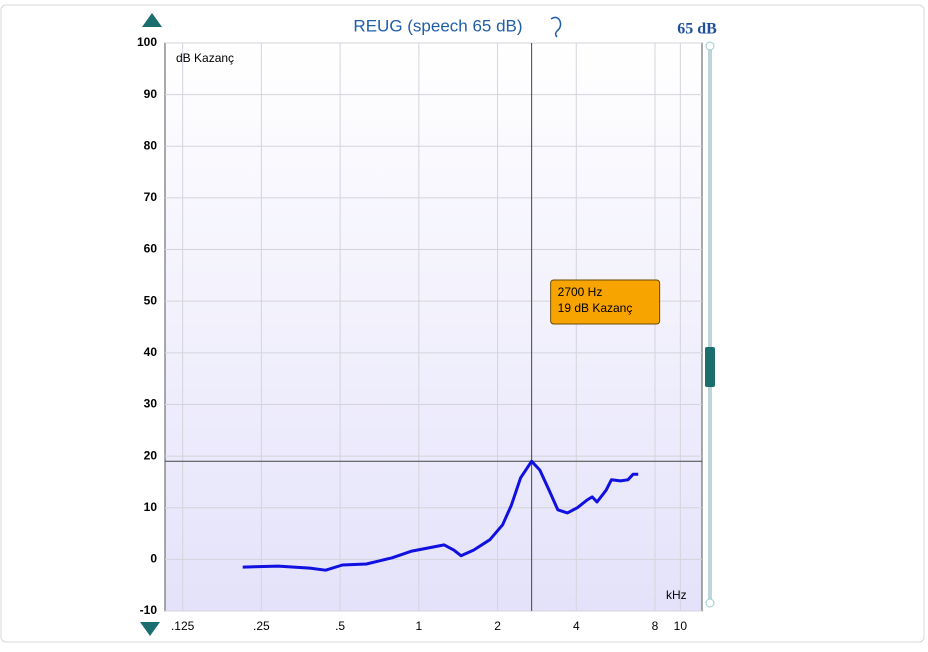  Describe the element at coordinates (261, 626) in the screenshot. I see `x-tick-label: .25` at that location.